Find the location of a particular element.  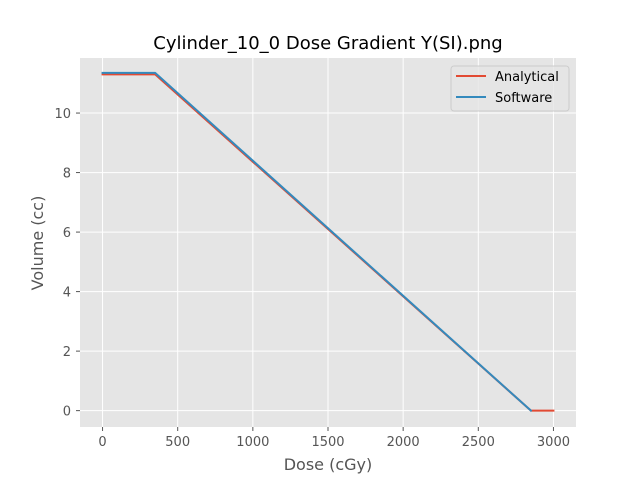

x-axis-ticks: 0 500 1000 1500 2000 2500 3000 is located at coordinates (334, 438).